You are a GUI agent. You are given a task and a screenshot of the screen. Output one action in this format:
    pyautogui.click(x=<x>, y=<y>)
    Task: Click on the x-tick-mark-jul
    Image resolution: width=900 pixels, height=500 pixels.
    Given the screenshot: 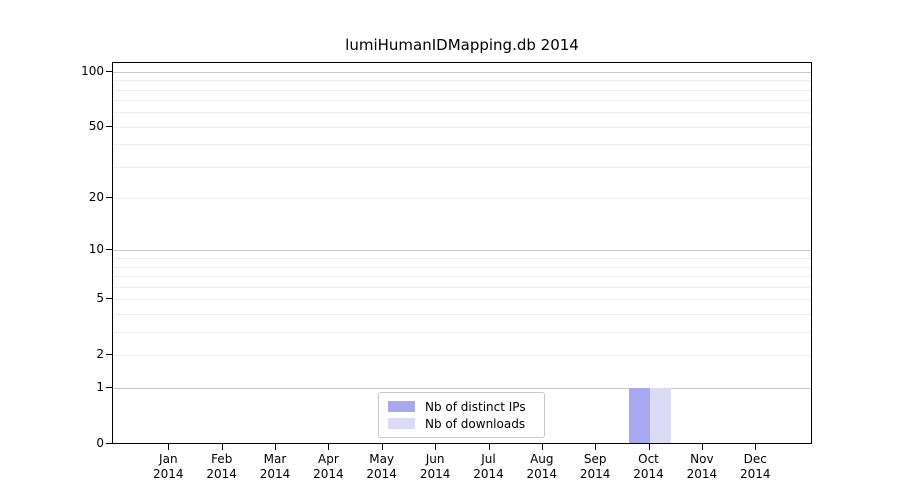 What is the action you would take?
    pyautogui.click(x=489, y=447)
    